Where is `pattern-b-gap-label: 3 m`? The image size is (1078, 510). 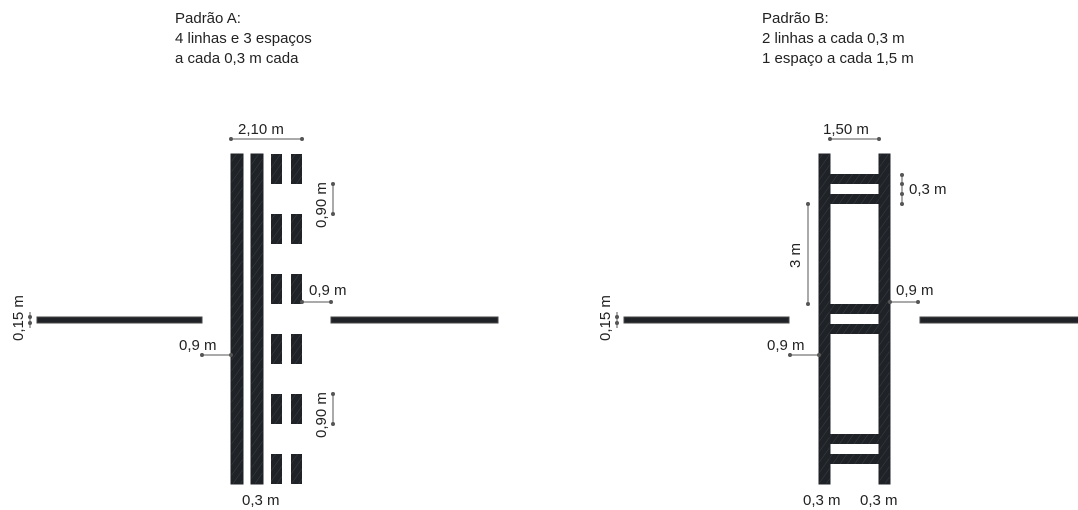 pattern-b-gap-label: 3 m is located at coordinates (795, 255).